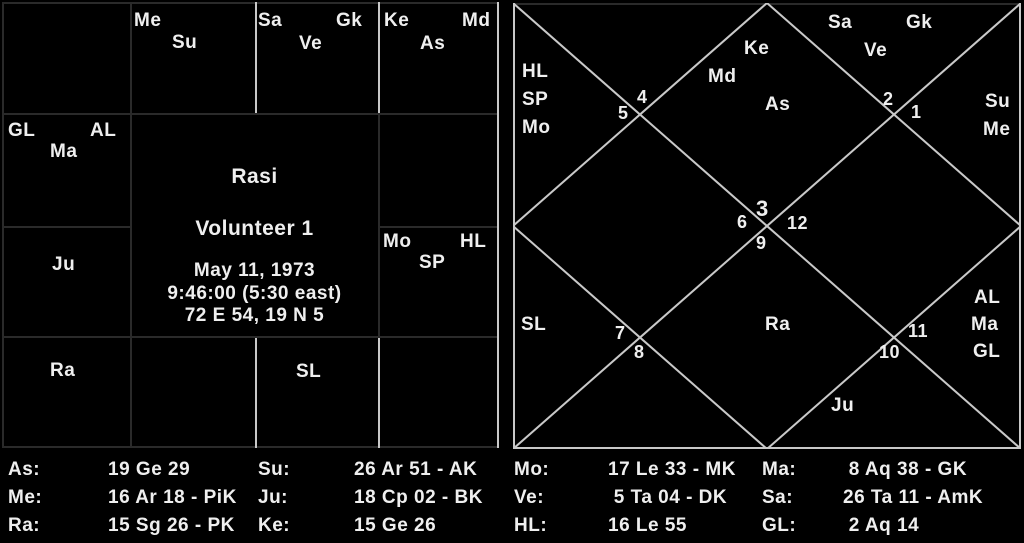  What do you see at coordinates (998, 101) in the screenshot?
I see `north-planet-su: Su` at bounding box center [998, 101].